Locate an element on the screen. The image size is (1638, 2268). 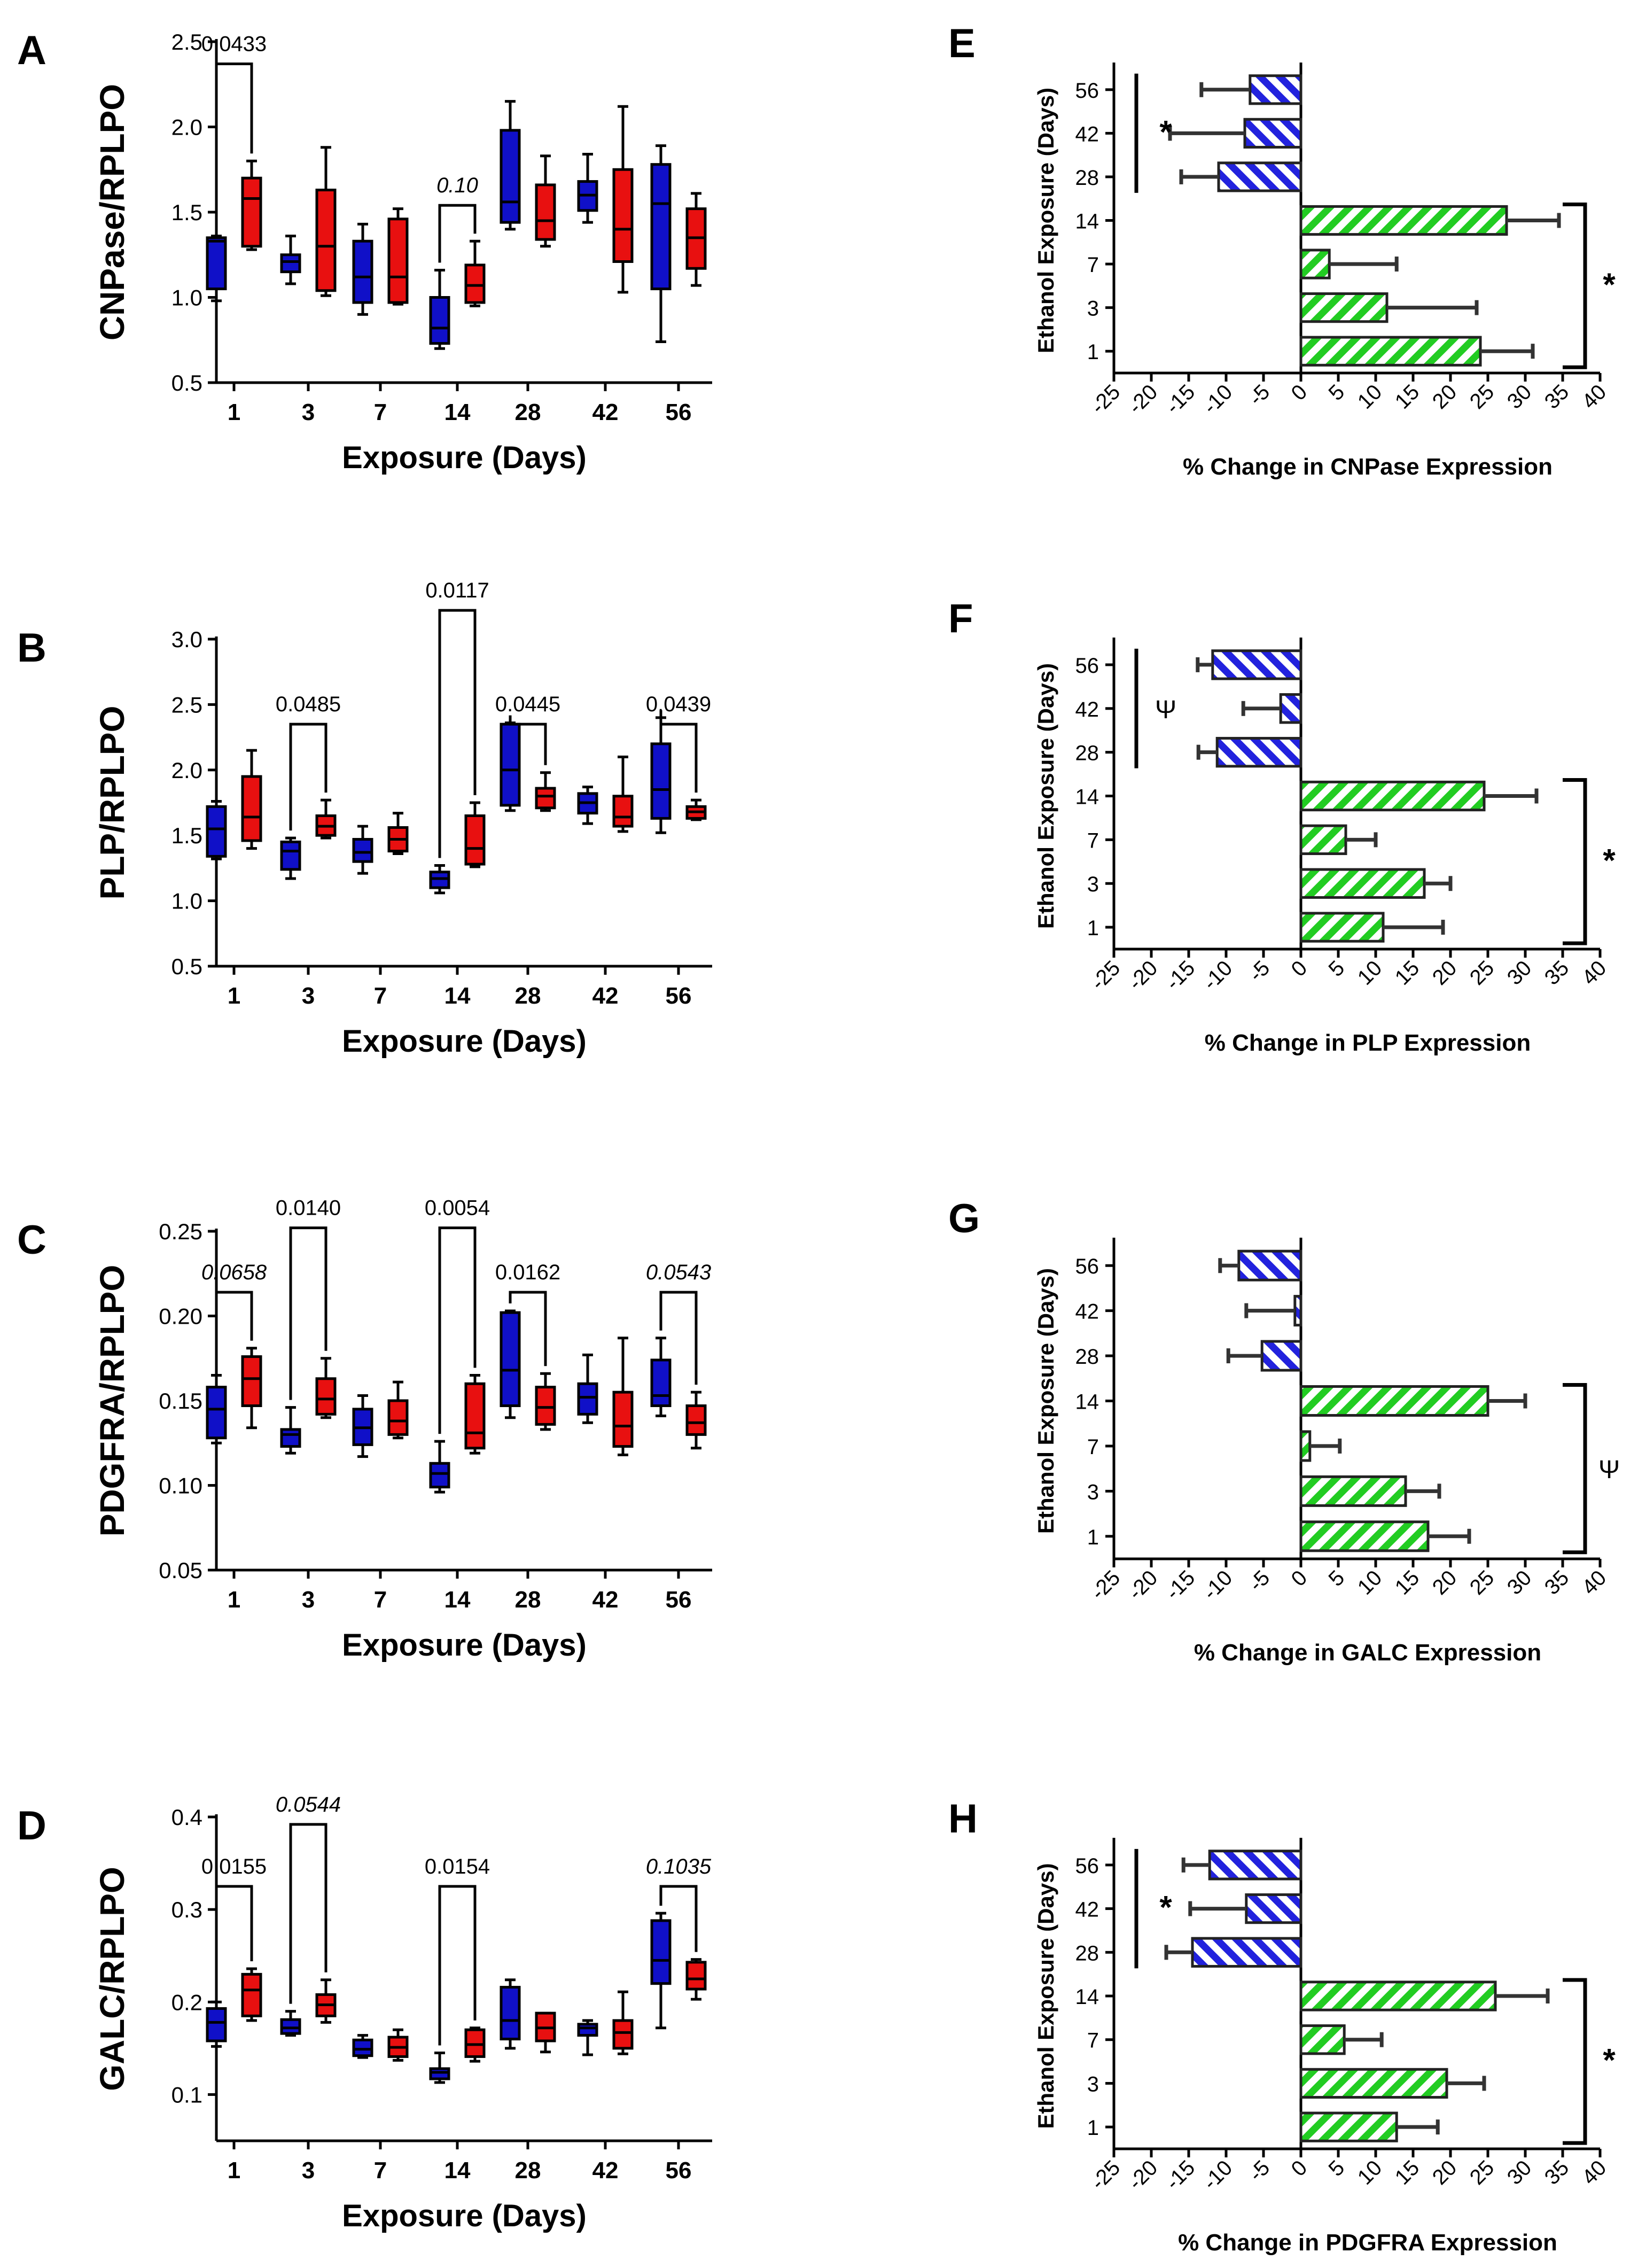
x-tick-label: 40 is located at coordinates (1595, 973).